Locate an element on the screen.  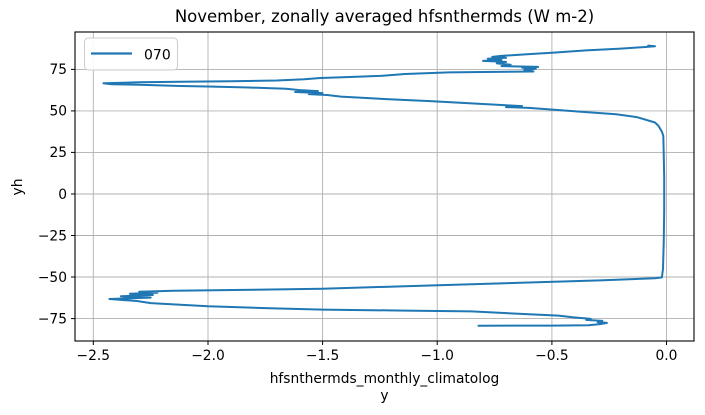
y-tick-label: −75 is located at coordinates (52, 319).